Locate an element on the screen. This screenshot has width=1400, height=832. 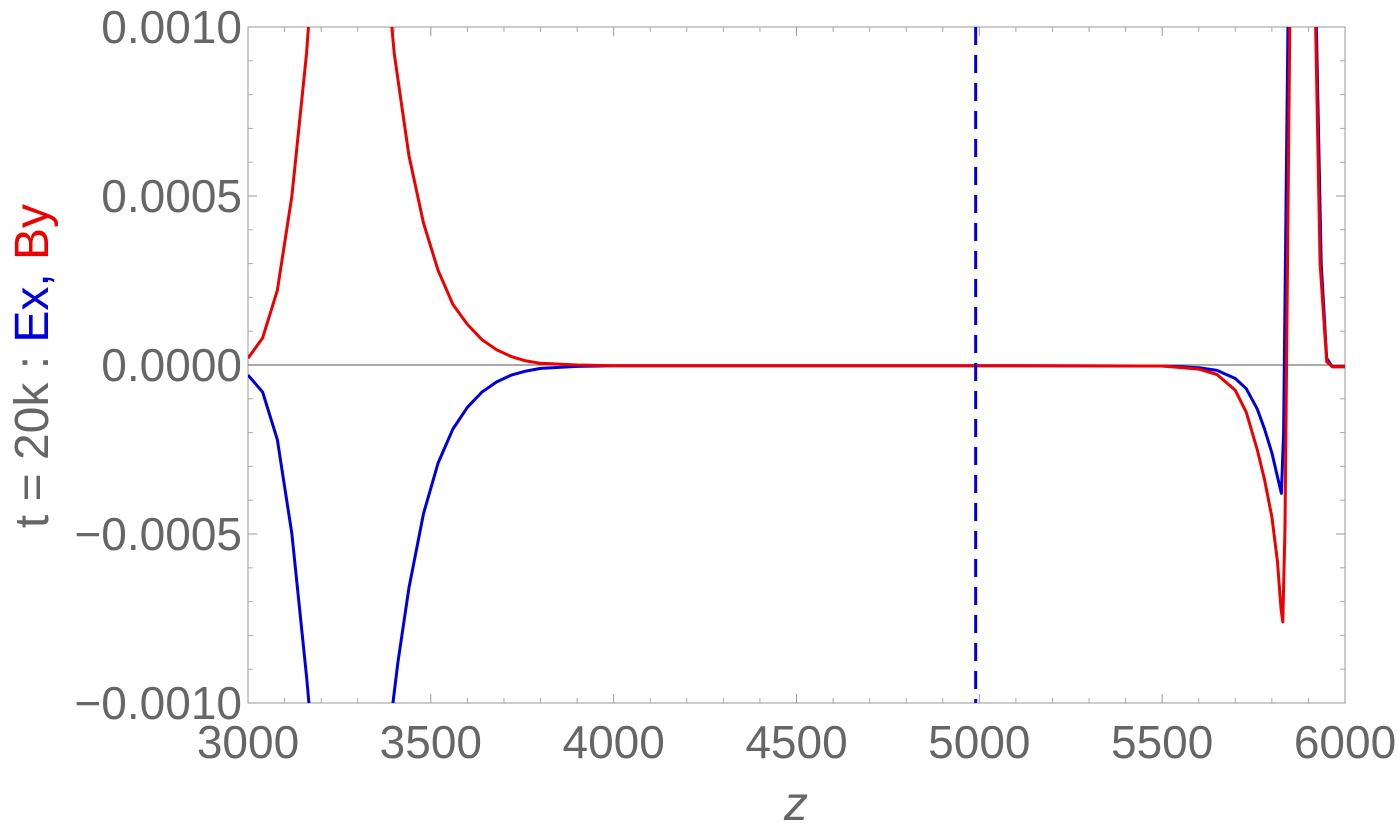
x-tick-label: 5000 is located at coordinates (979, 742).